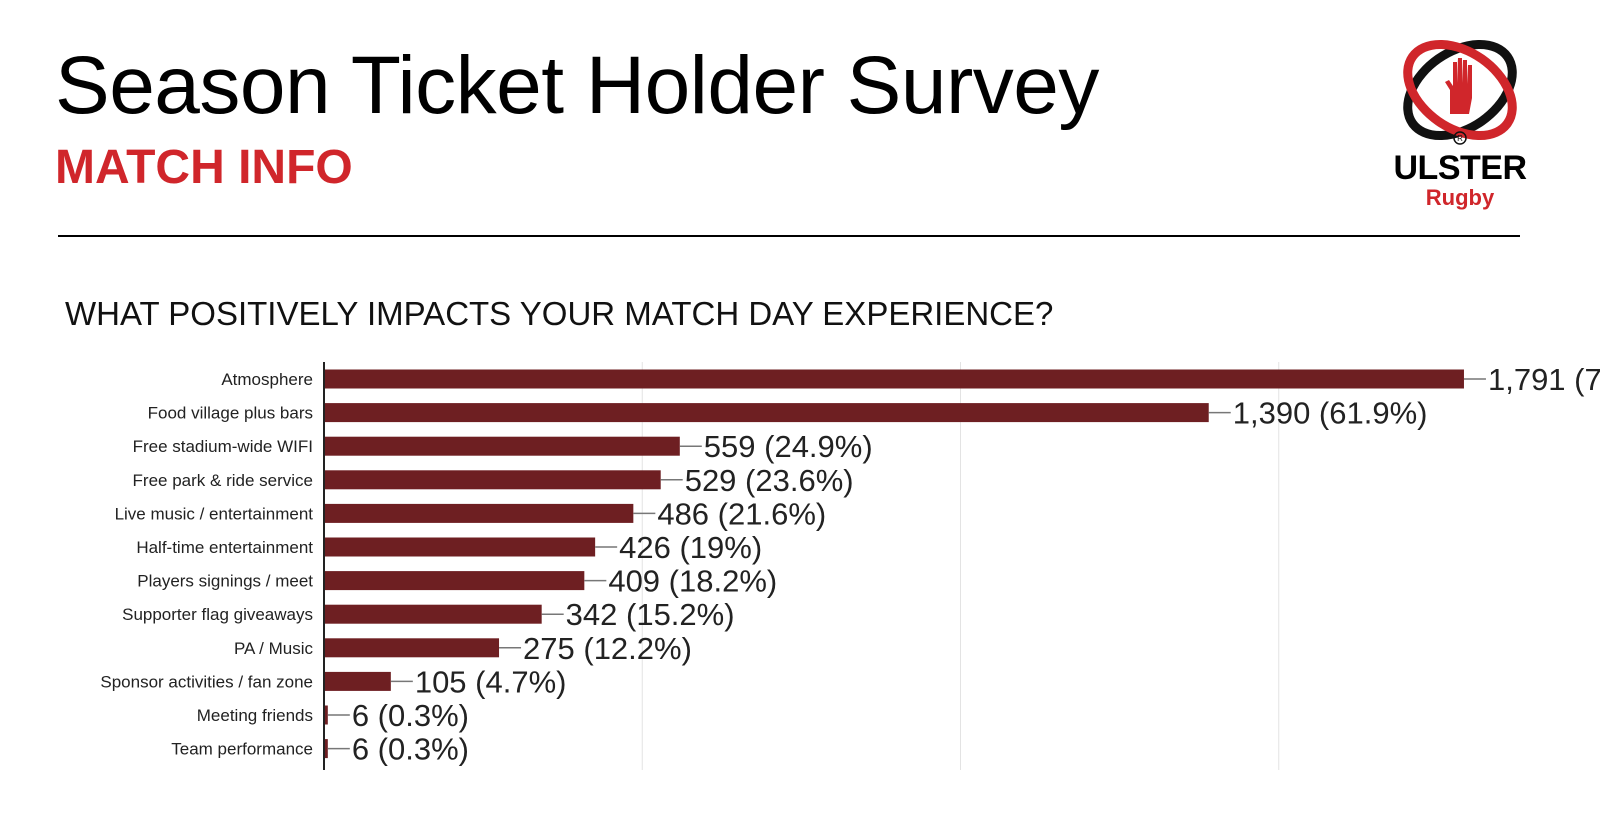  What do you see at coordinates (267, 379) in the screenshot?
I see `category-label: Atmosphere` at bounding box center [267, 379].